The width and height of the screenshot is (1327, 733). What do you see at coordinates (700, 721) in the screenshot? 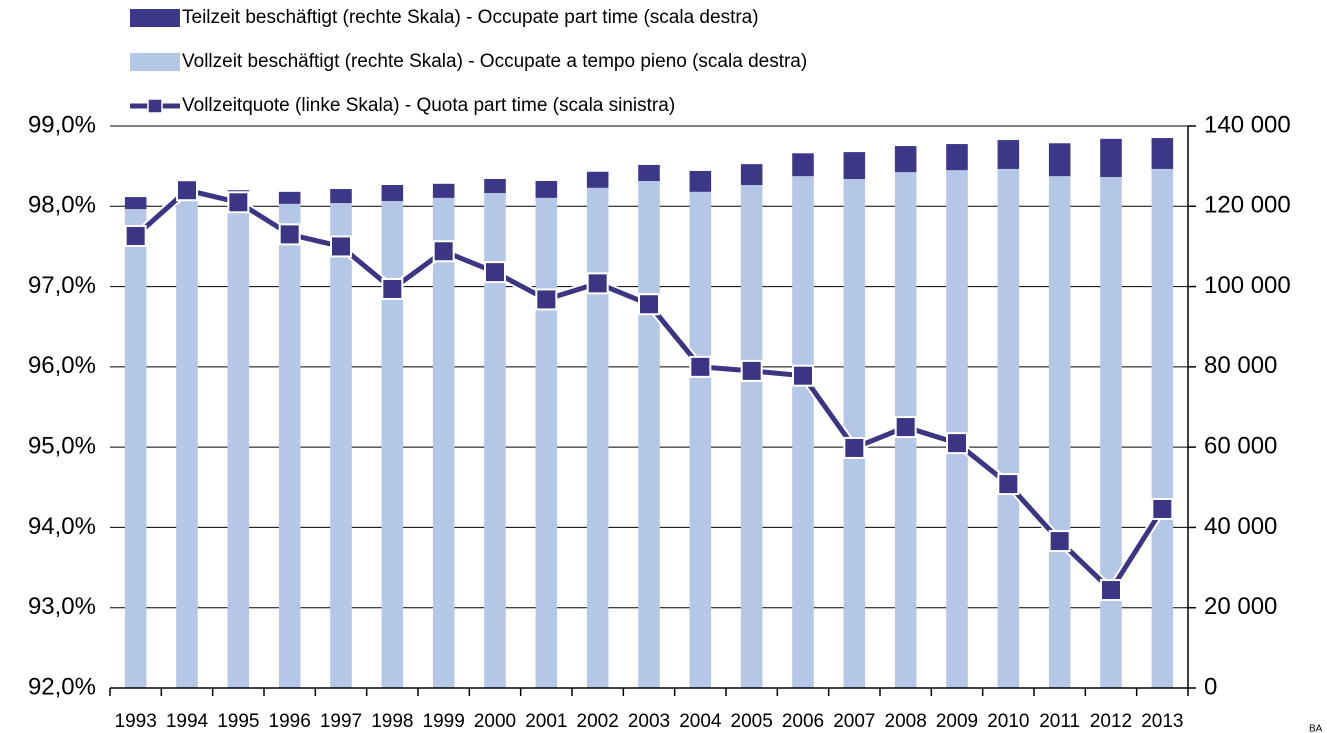
I see `x-tick-label: 2004` at bounding box center [700, 721].